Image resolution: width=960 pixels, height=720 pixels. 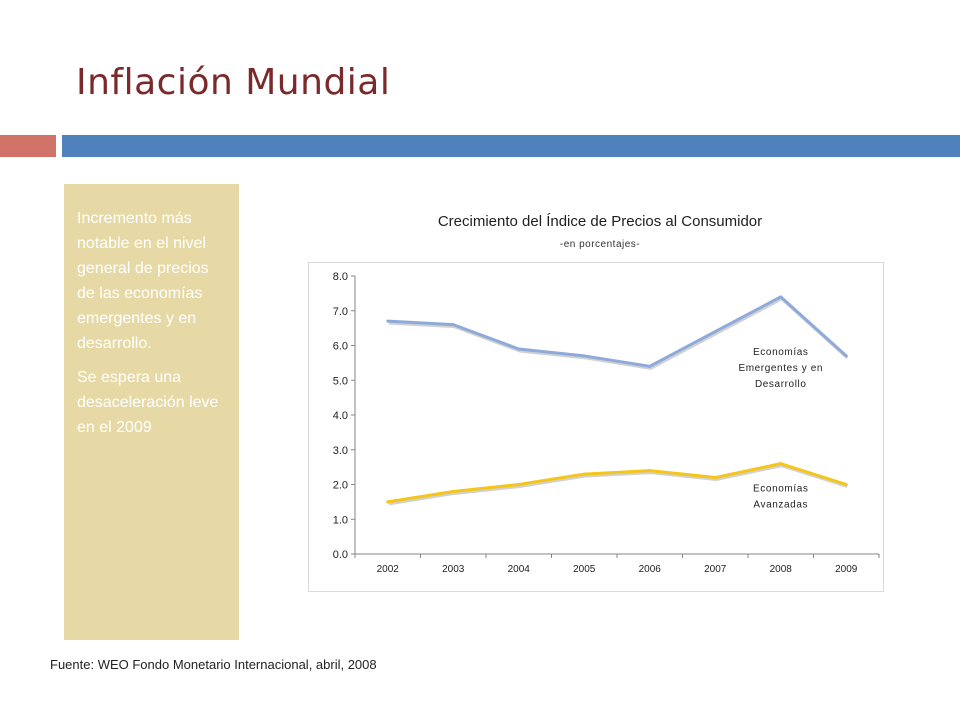 I want to click on y-tick-label: 4.0, so click(x=340, y=416).